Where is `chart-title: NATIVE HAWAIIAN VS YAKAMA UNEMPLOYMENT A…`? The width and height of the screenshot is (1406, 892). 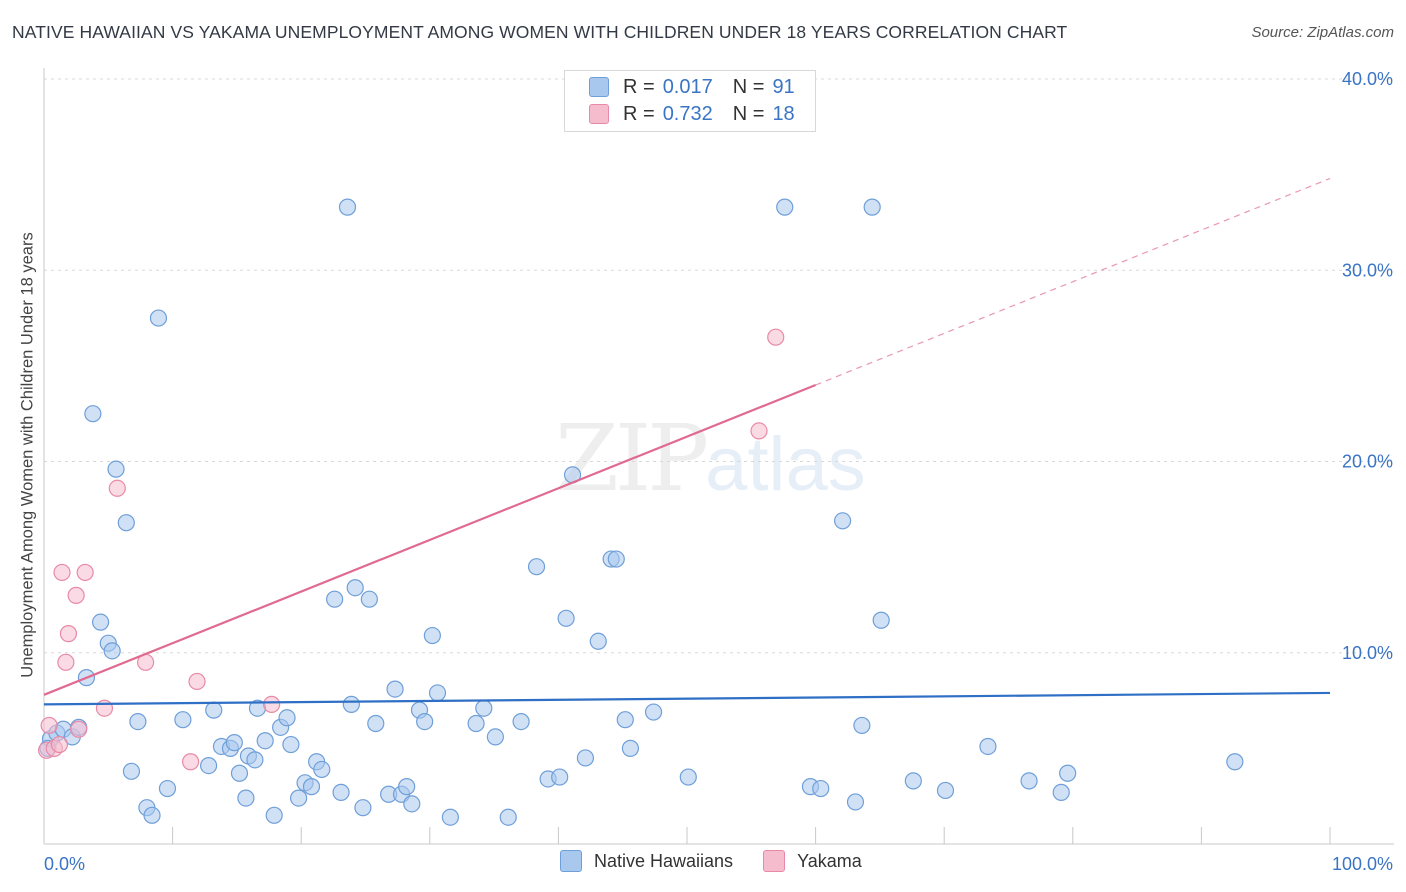
chart-title: NATIVE HAWAIIAN VS YAKAMA UNEMPLOYMENT A… is located at coordinates (540, 32).